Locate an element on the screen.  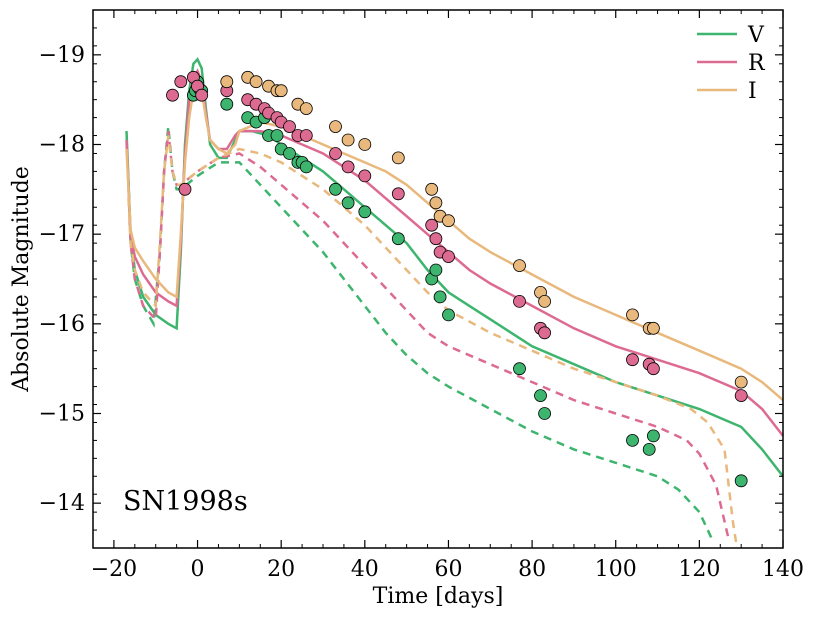
y-tick-label: −17 is located at coordinates (62, 234).